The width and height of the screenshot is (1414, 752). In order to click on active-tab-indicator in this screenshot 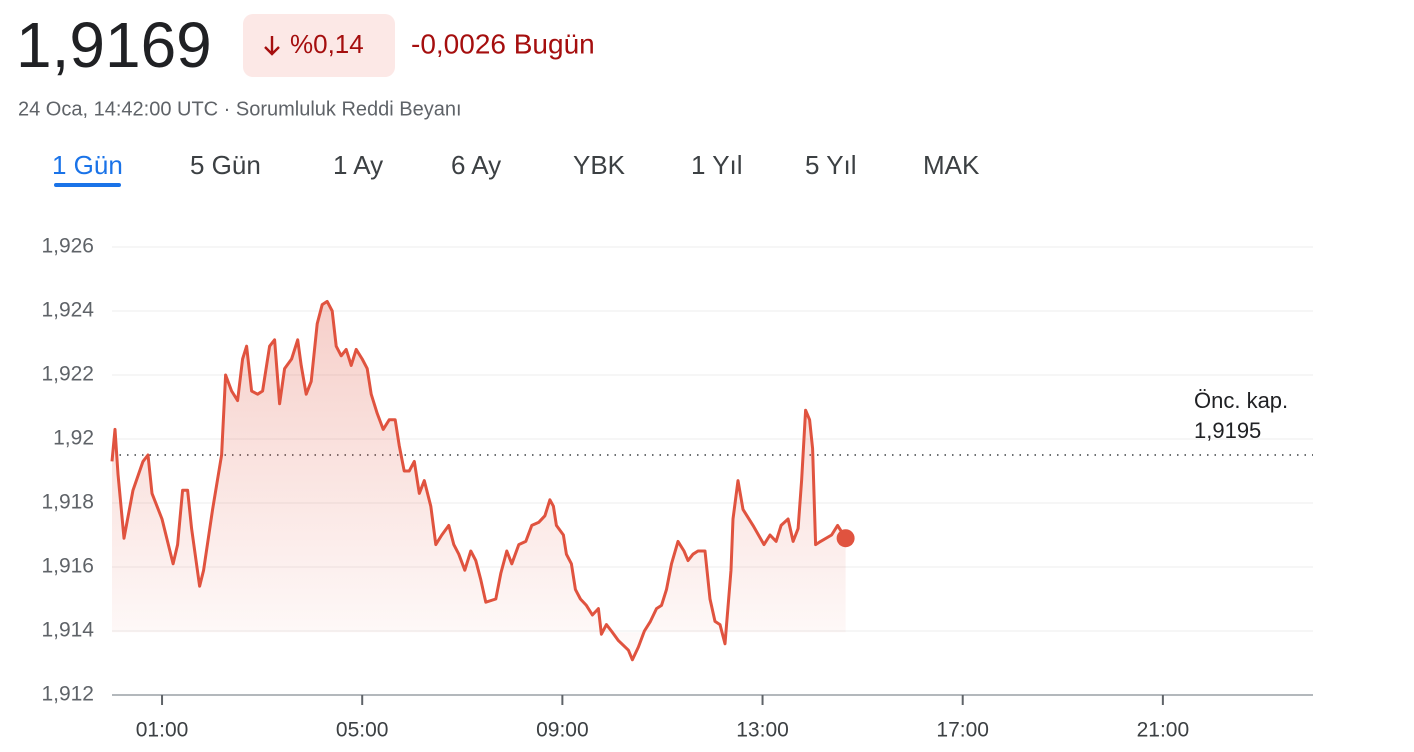, I will do `click(87, 185)`.